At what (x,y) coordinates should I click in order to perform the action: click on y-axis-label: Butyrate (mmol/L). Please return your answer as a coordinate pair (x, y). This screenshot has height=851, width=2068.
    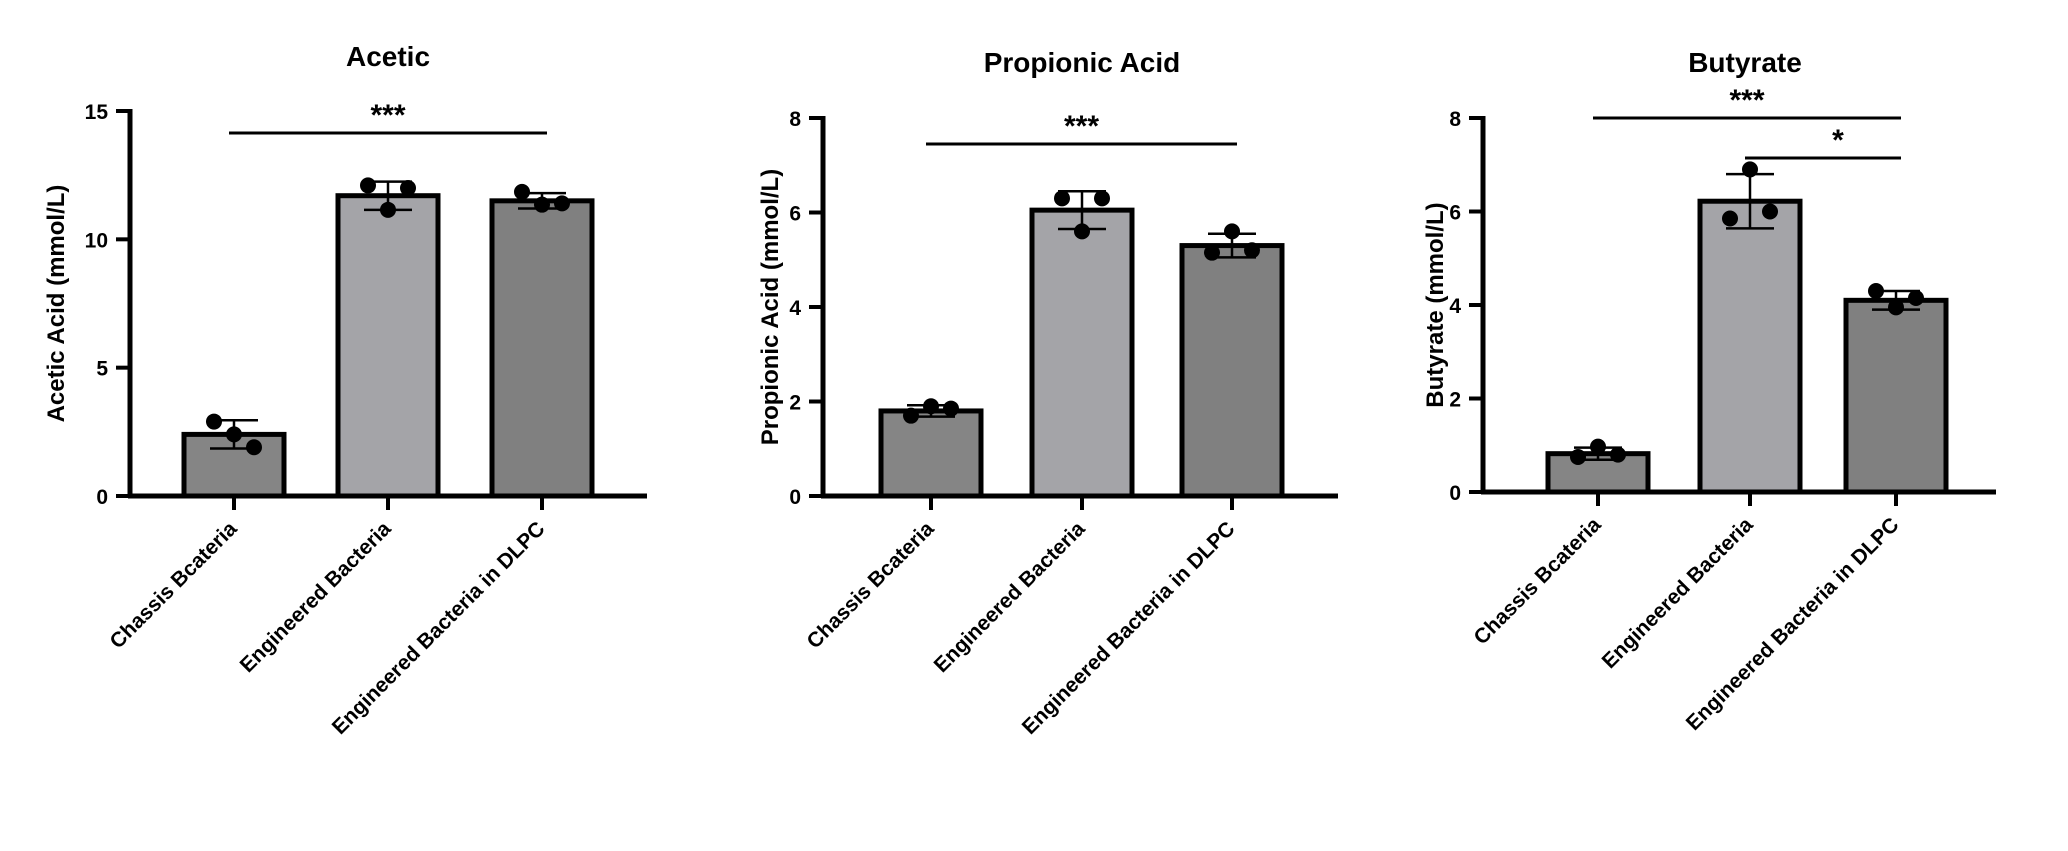
    Looking at the image, I should click on (1435, 304).